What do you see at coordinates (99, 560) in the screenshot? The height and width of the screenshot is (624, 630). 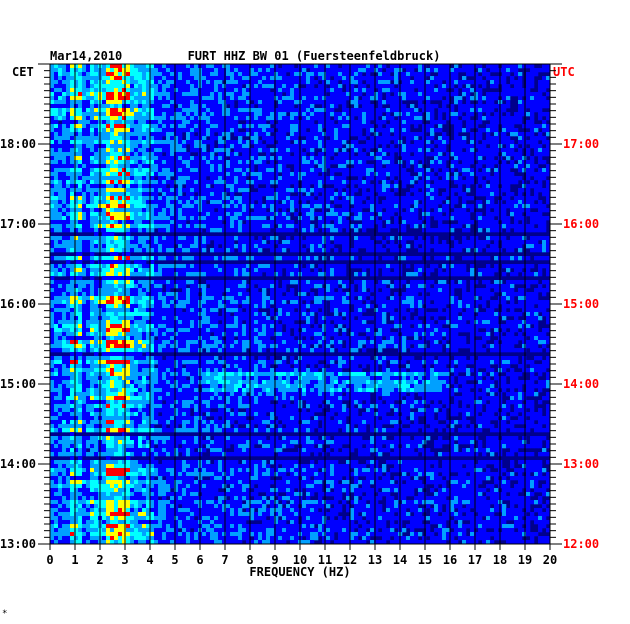 I see `x-tick-label: 2` at bounding box center [99, 560].